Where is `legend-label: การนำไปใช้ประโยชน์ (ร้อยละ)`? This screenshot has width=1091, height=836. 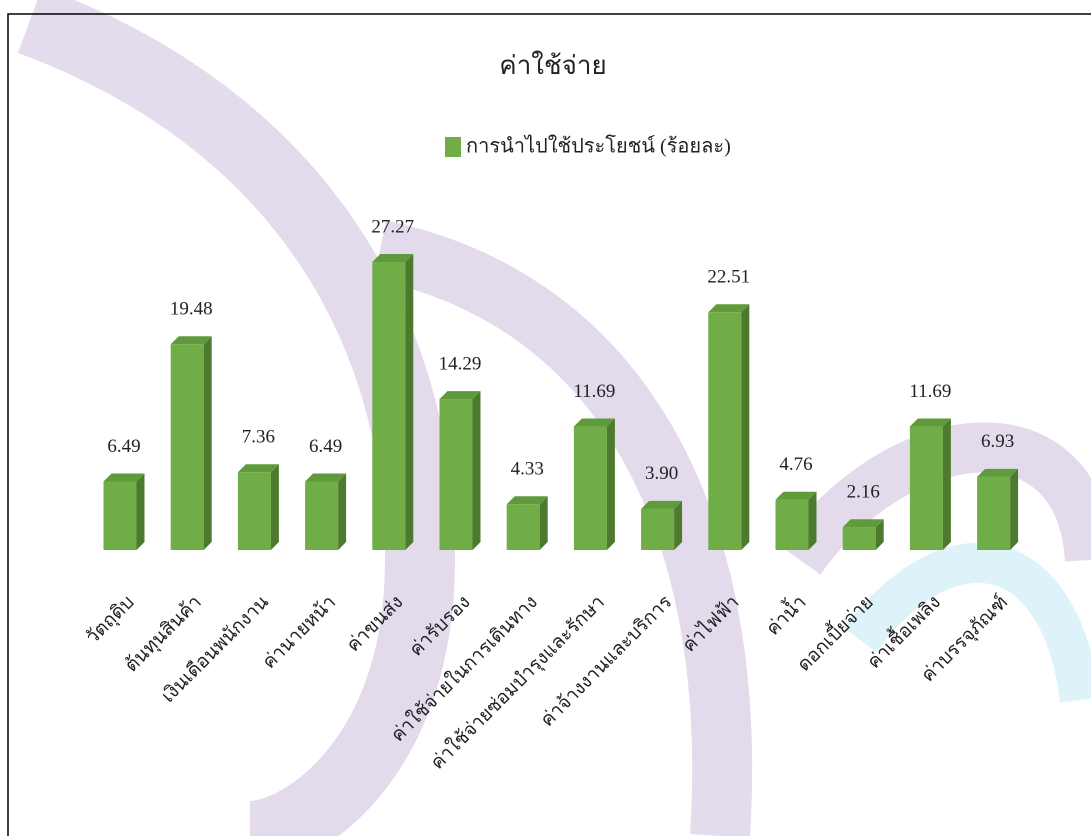 legend-label: การนำไปใช้ประโยชน์ (ร้อยละ) is located at coordinates (598, 146).